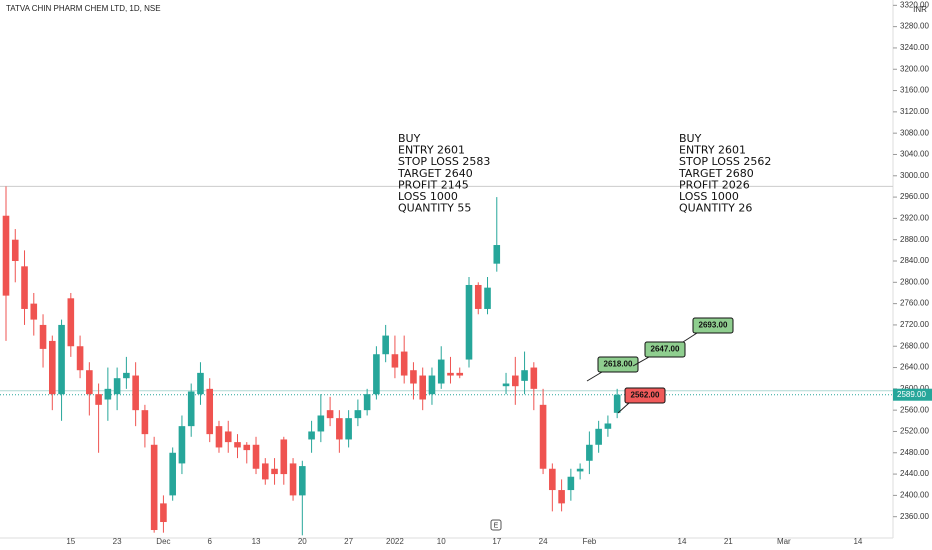 The image size is (932, 550). I want to click on annotation: TARGET 2680, so click(716, 173).